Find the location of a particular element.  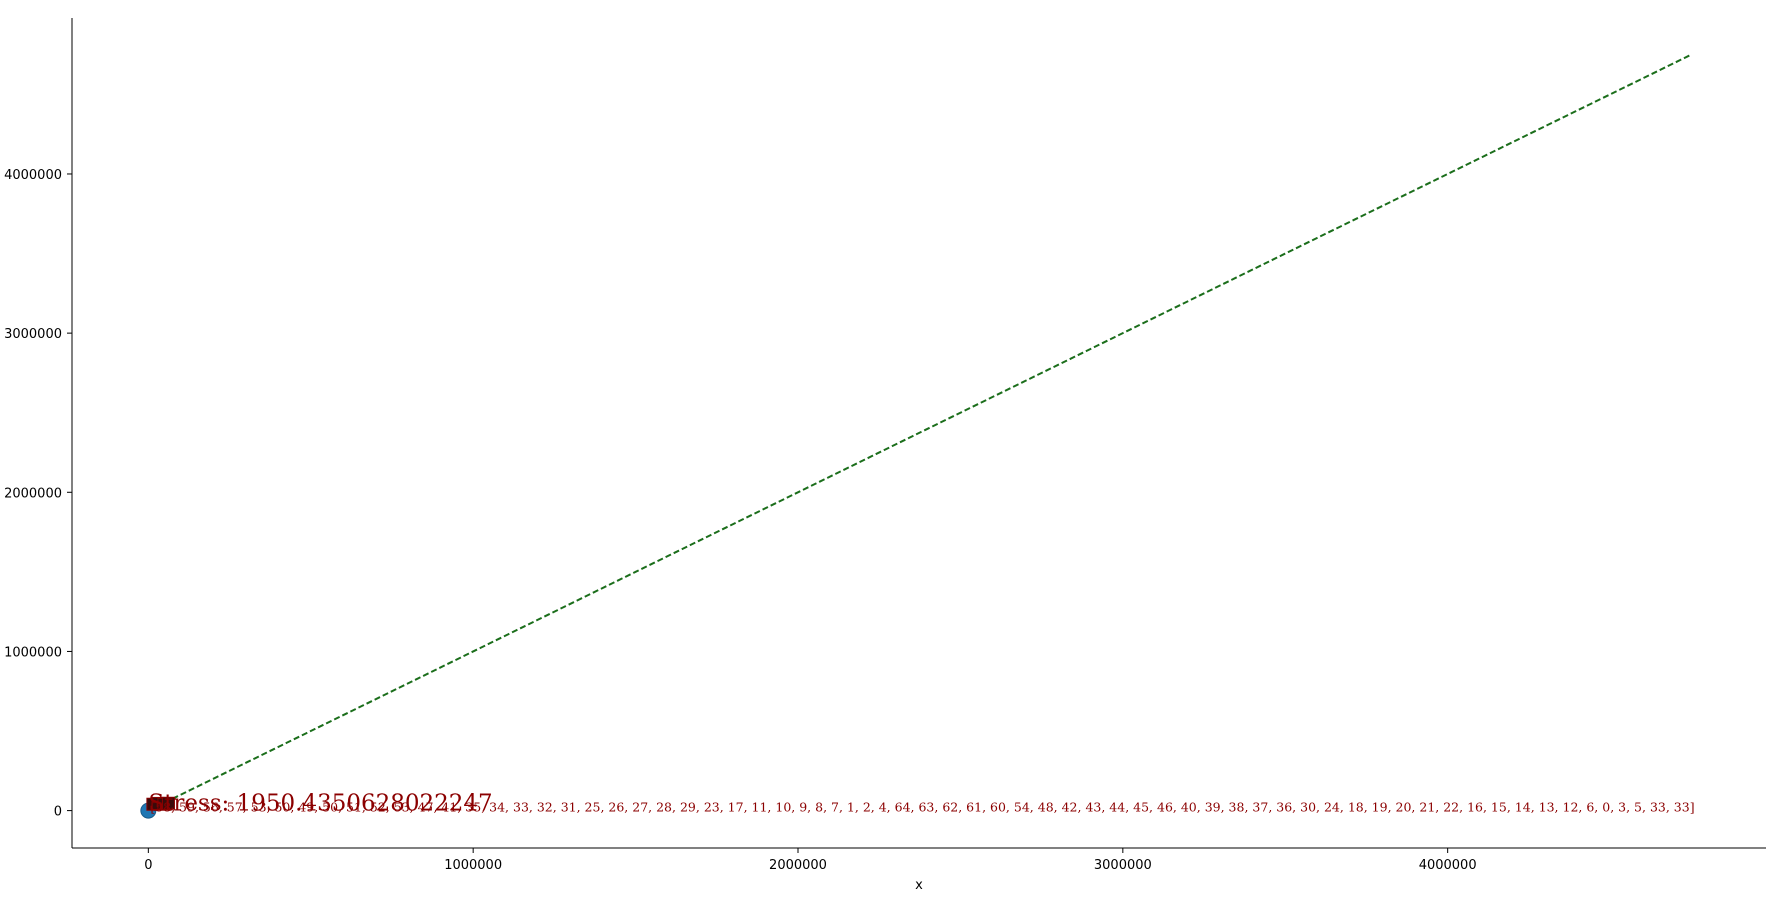

cluster-markers is located at coordinates (160, 803).